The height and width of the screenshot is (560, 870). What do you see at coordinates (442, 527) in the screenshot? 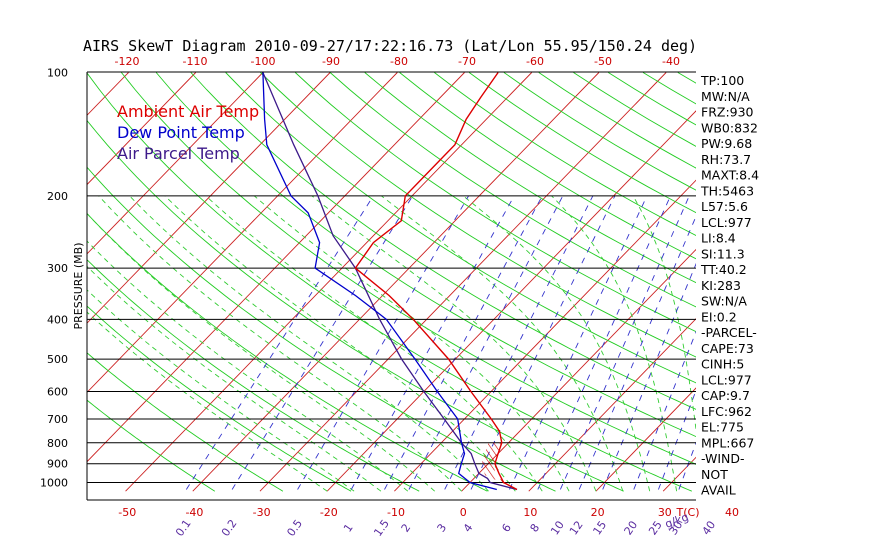
I see `mixing-ratio-label: 3` at bounding box center [442, 527].